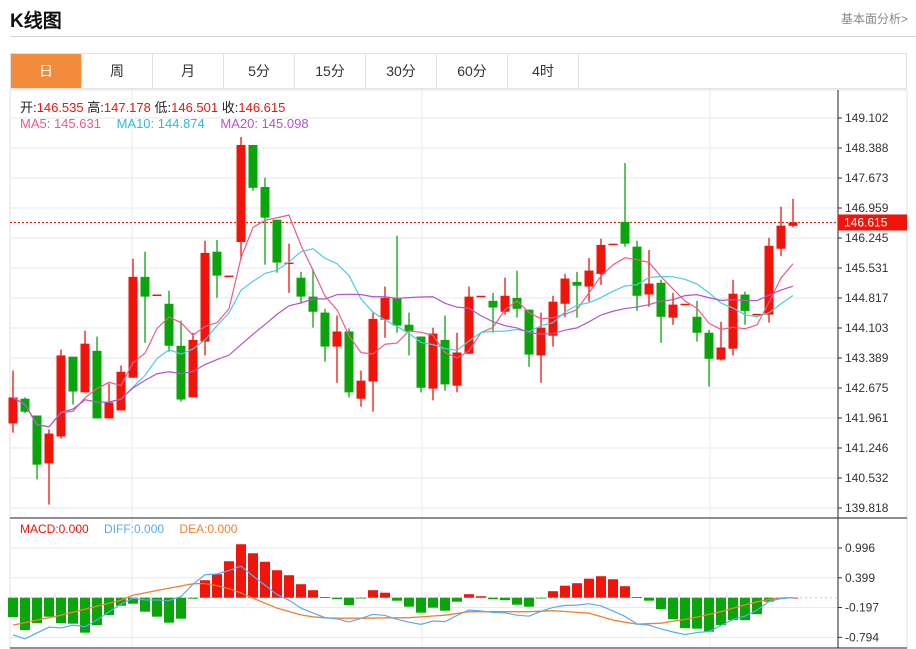 The image size is (916, 649). Describe the element at coordinates (403, 602) in the screenshot. I see `diff-line` at that location.